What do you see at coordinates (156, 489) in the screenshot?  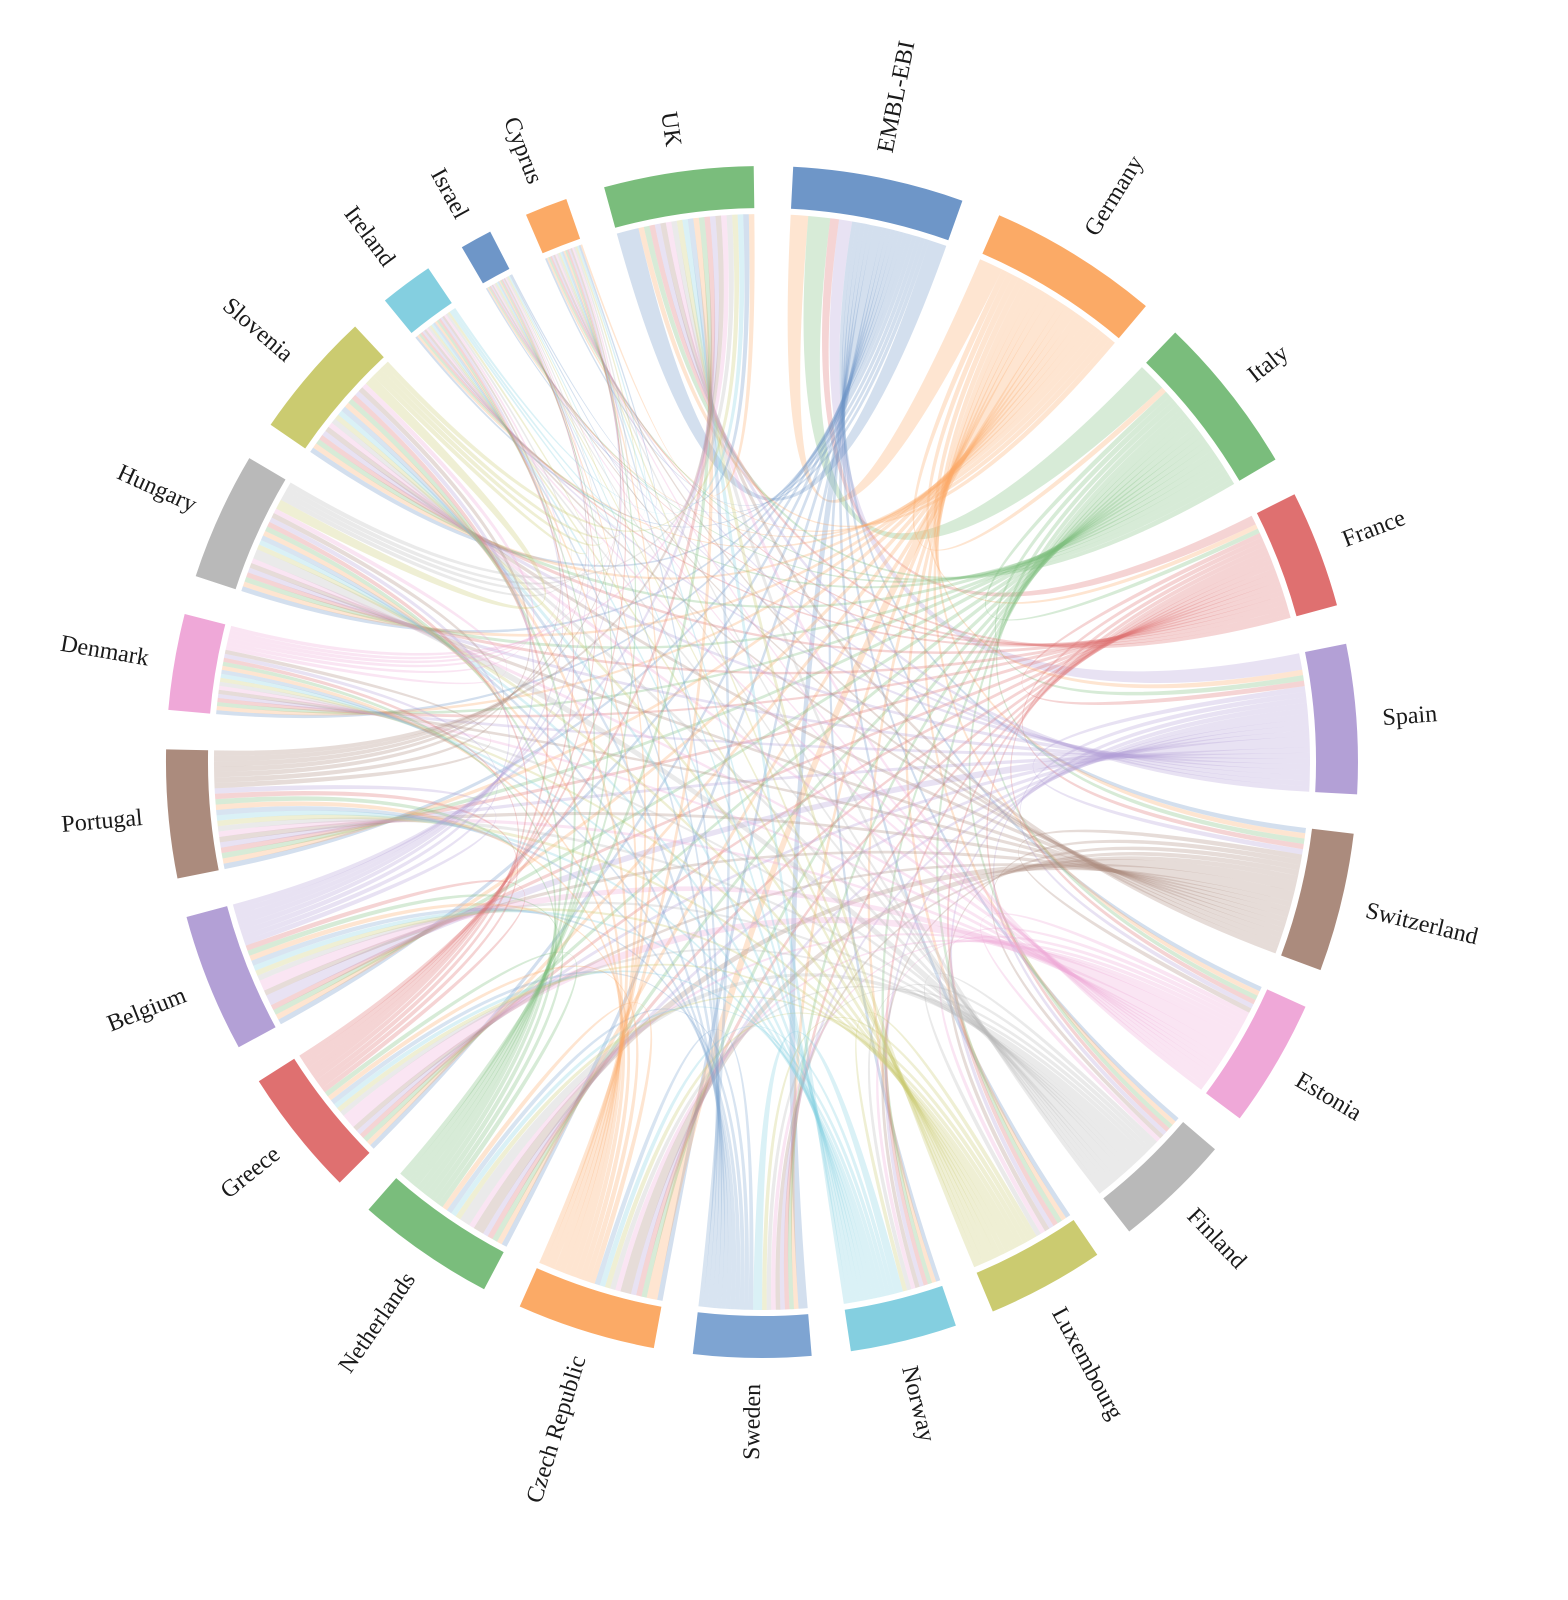 I see `node-label: Hungary` at bounding box center [156, 489].